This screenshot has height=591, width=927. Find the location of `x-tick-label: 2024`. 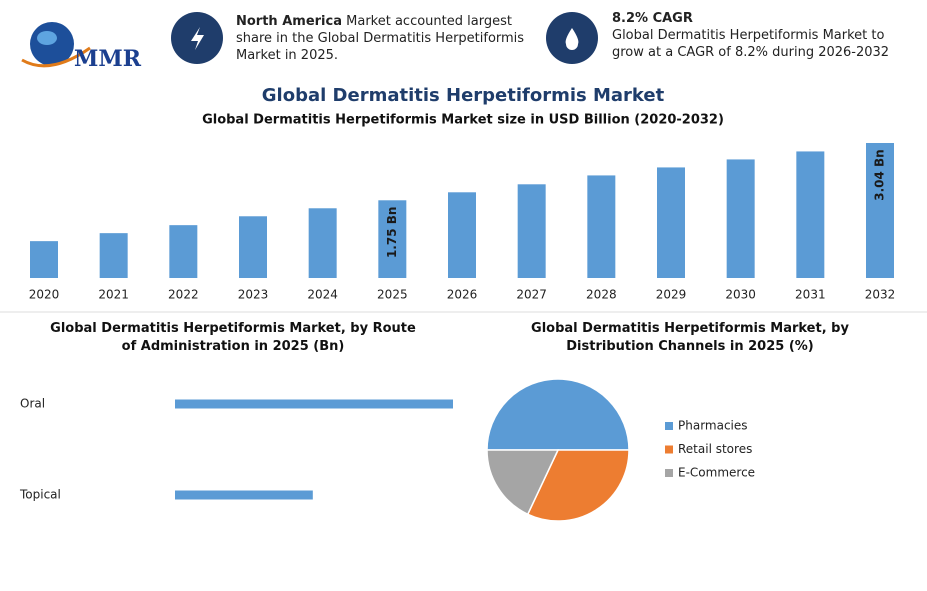

x-tick-label: 2024 is located at coordinates (322, 295).